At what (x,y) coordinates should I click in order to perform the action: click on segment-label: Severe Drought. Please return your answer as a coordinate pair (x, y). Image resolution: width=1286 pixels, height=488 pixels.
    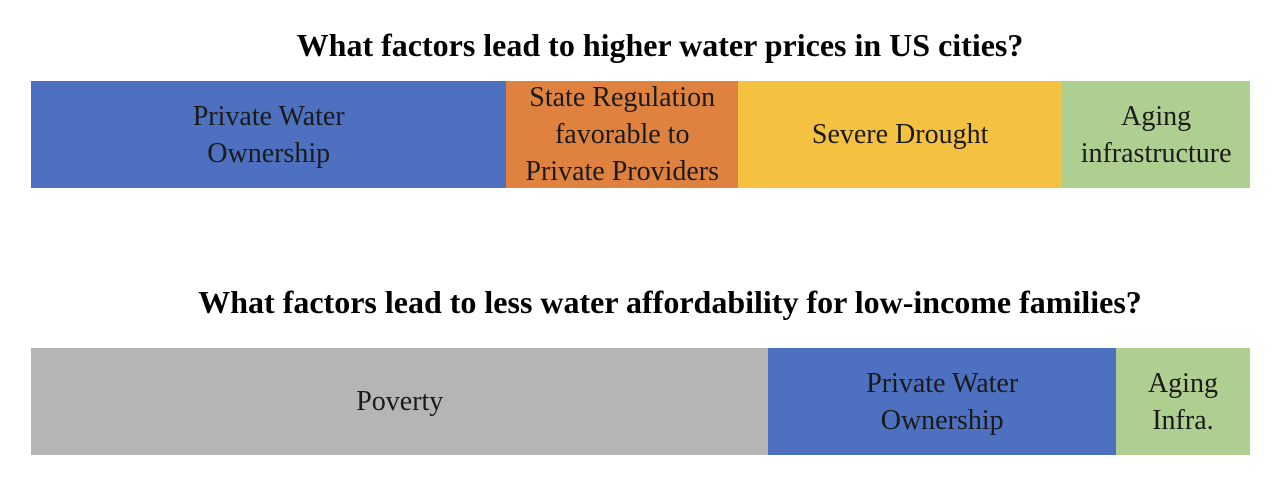
    Looking at the image, I should click on (900, 134).